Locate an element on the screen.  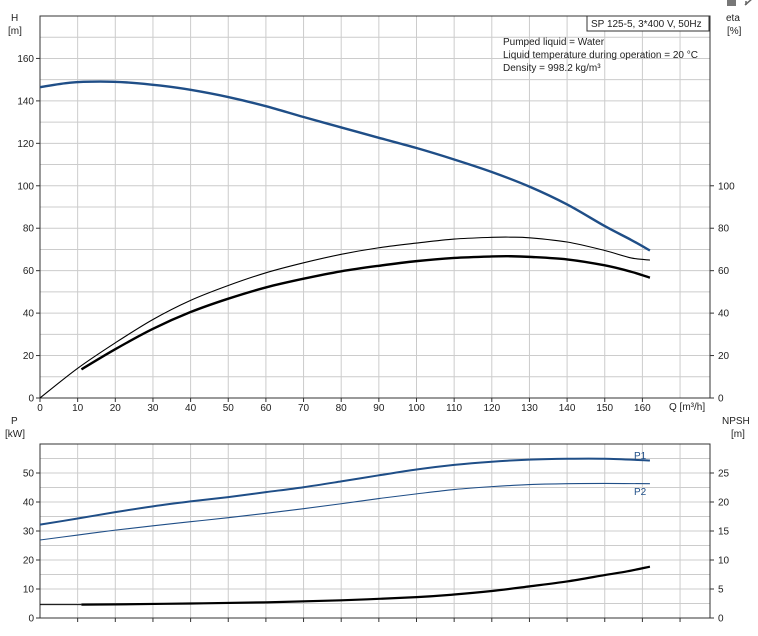
pump-label: SP 125-5, 3*400 V, 50Hz is located at coordinates (646, 24).